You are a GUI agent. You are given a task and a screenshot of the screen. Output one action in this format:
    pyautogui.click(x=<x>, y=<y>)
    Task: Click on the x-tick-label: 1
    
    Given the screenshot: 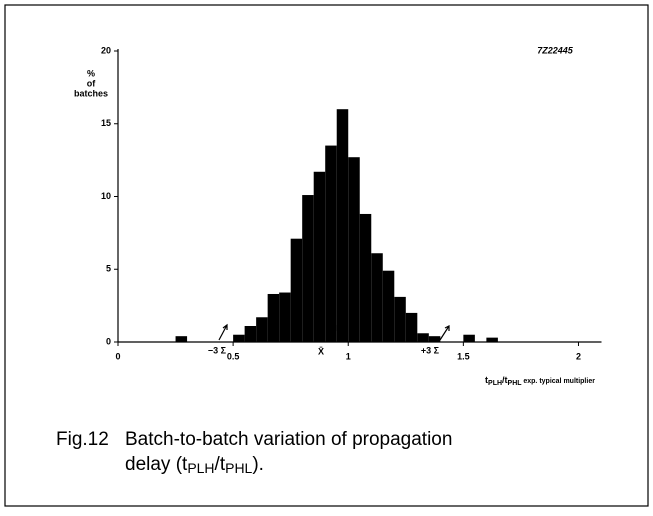 What is the action you would take?
    pyautogui.click(x=348, y=356)
    